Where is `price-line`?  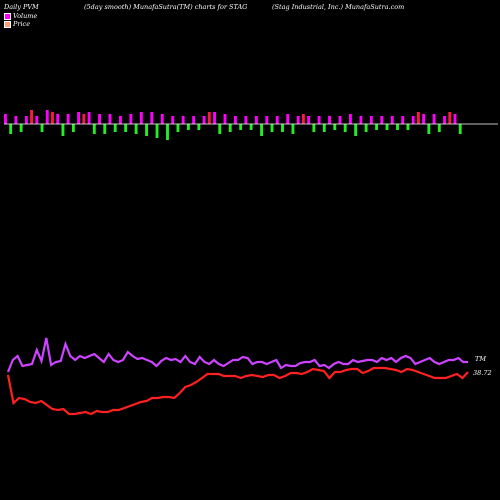
price-line is located at coordinates (237, 391).